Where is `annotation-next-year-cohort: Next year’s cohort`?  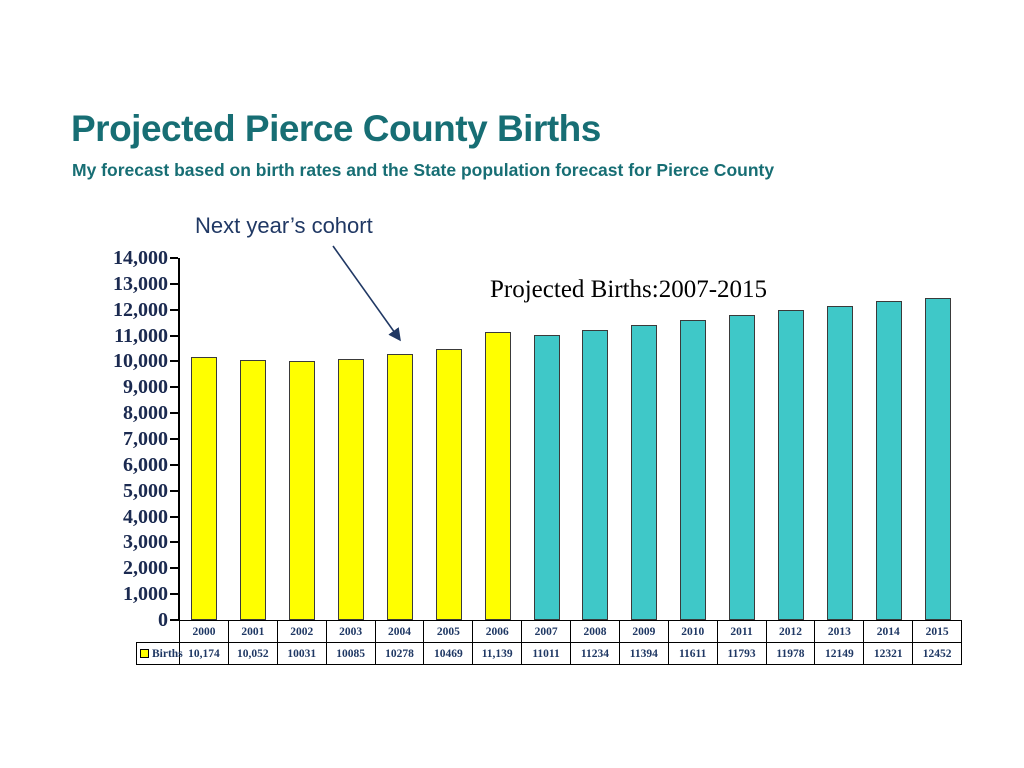 annotation-next-year-cohort: Next year’s cohort is located at coordinates (284, 225).